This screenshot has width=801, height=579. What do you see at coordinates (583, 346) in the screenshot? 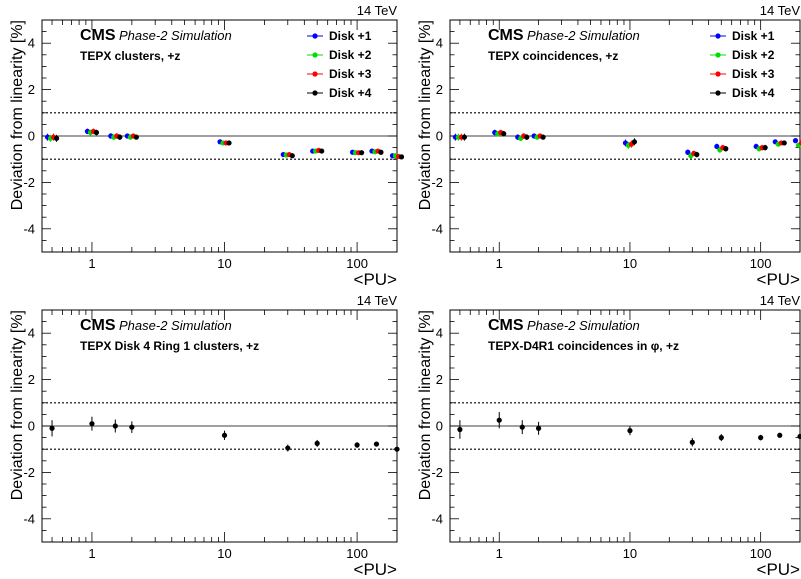
I see `panel-label: TEPX-D4R1 coincidences in φ, +z` at bounding box center [583, 346].